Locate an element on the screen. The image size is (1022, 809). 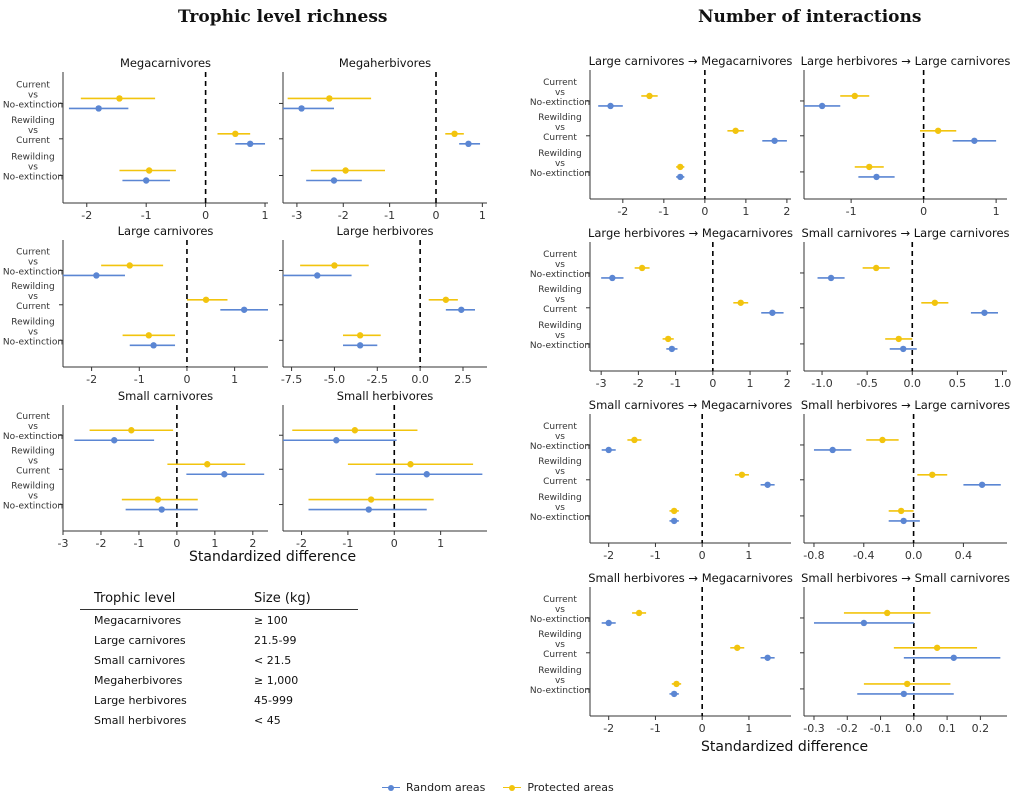
table-cell-size: ≥ 1,000 is located at coordinates (276, 680).